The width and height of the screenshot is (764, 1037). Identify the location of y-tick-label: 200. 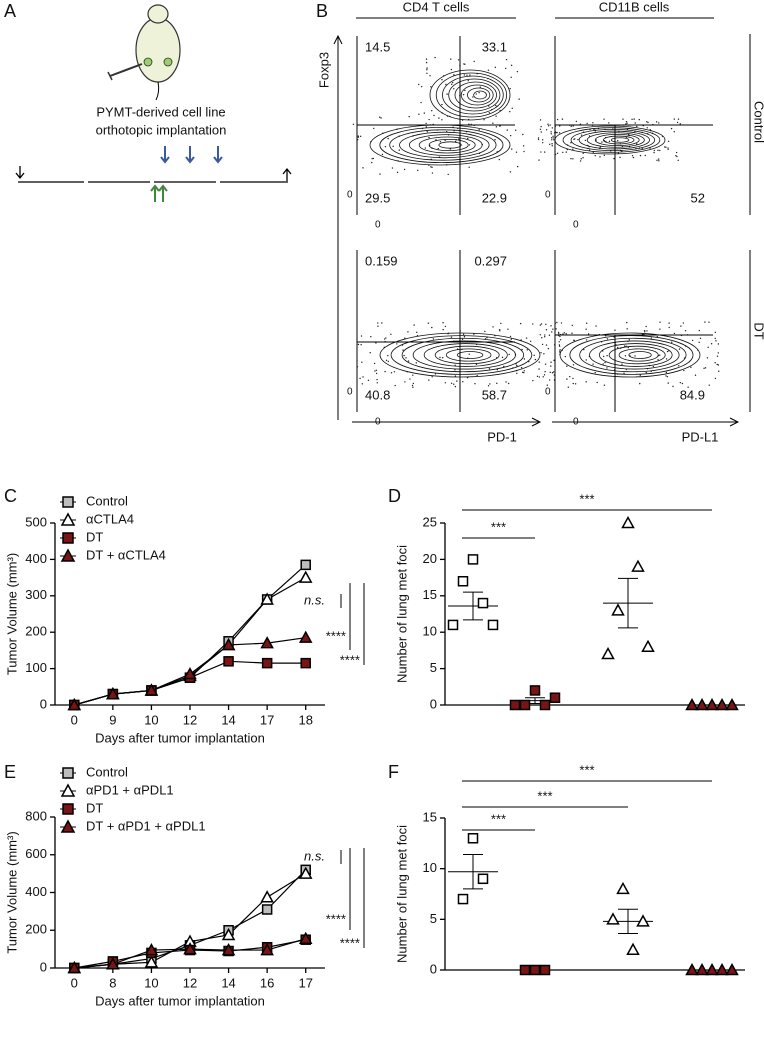
(36, 929).